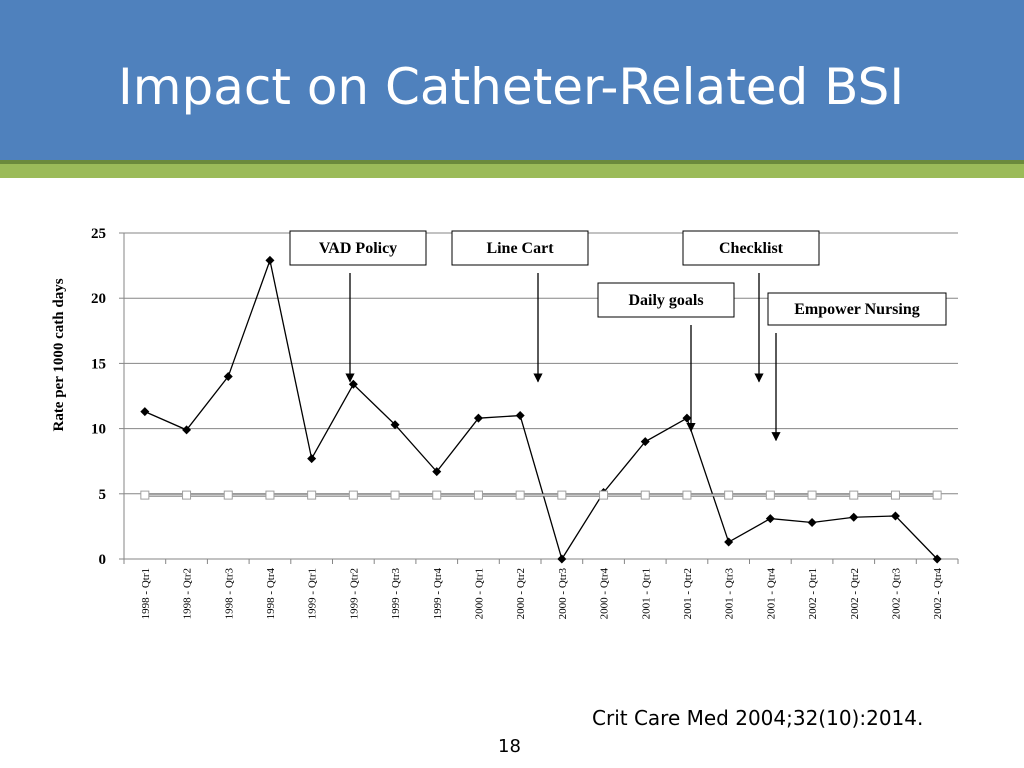 The image size is (1024, 768). What do you see at coordinates (98, 234) in the screenshot?
I see `y-tick-label: 25` at bounding box center [98, 234].